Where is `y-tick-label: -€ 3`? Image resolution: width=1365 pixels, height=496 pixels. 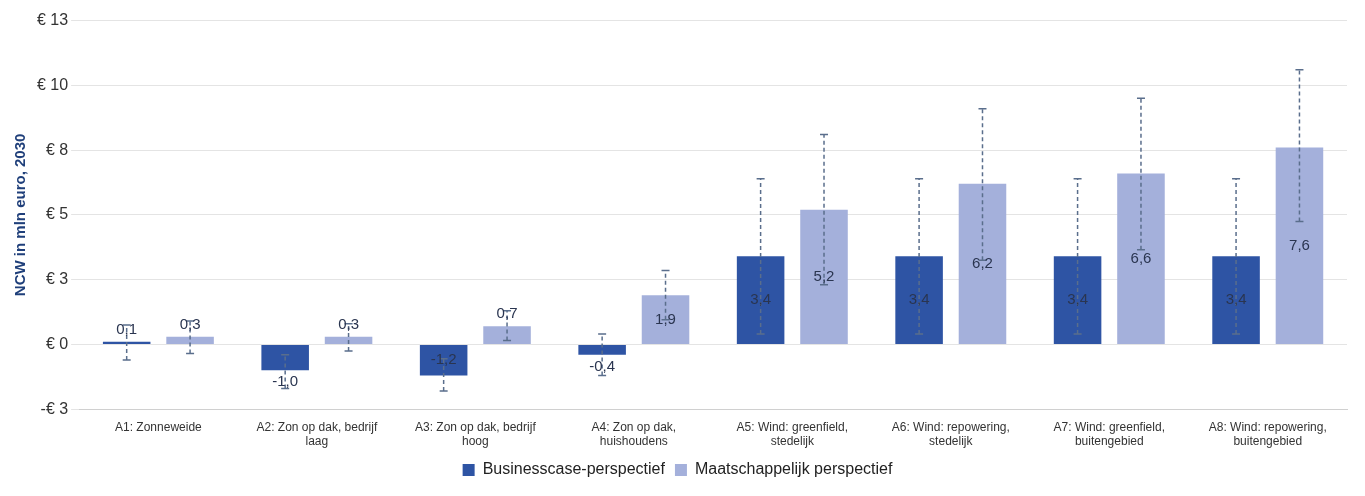
y-tick-label: -€ 3 is located at coordinates (54, 408).